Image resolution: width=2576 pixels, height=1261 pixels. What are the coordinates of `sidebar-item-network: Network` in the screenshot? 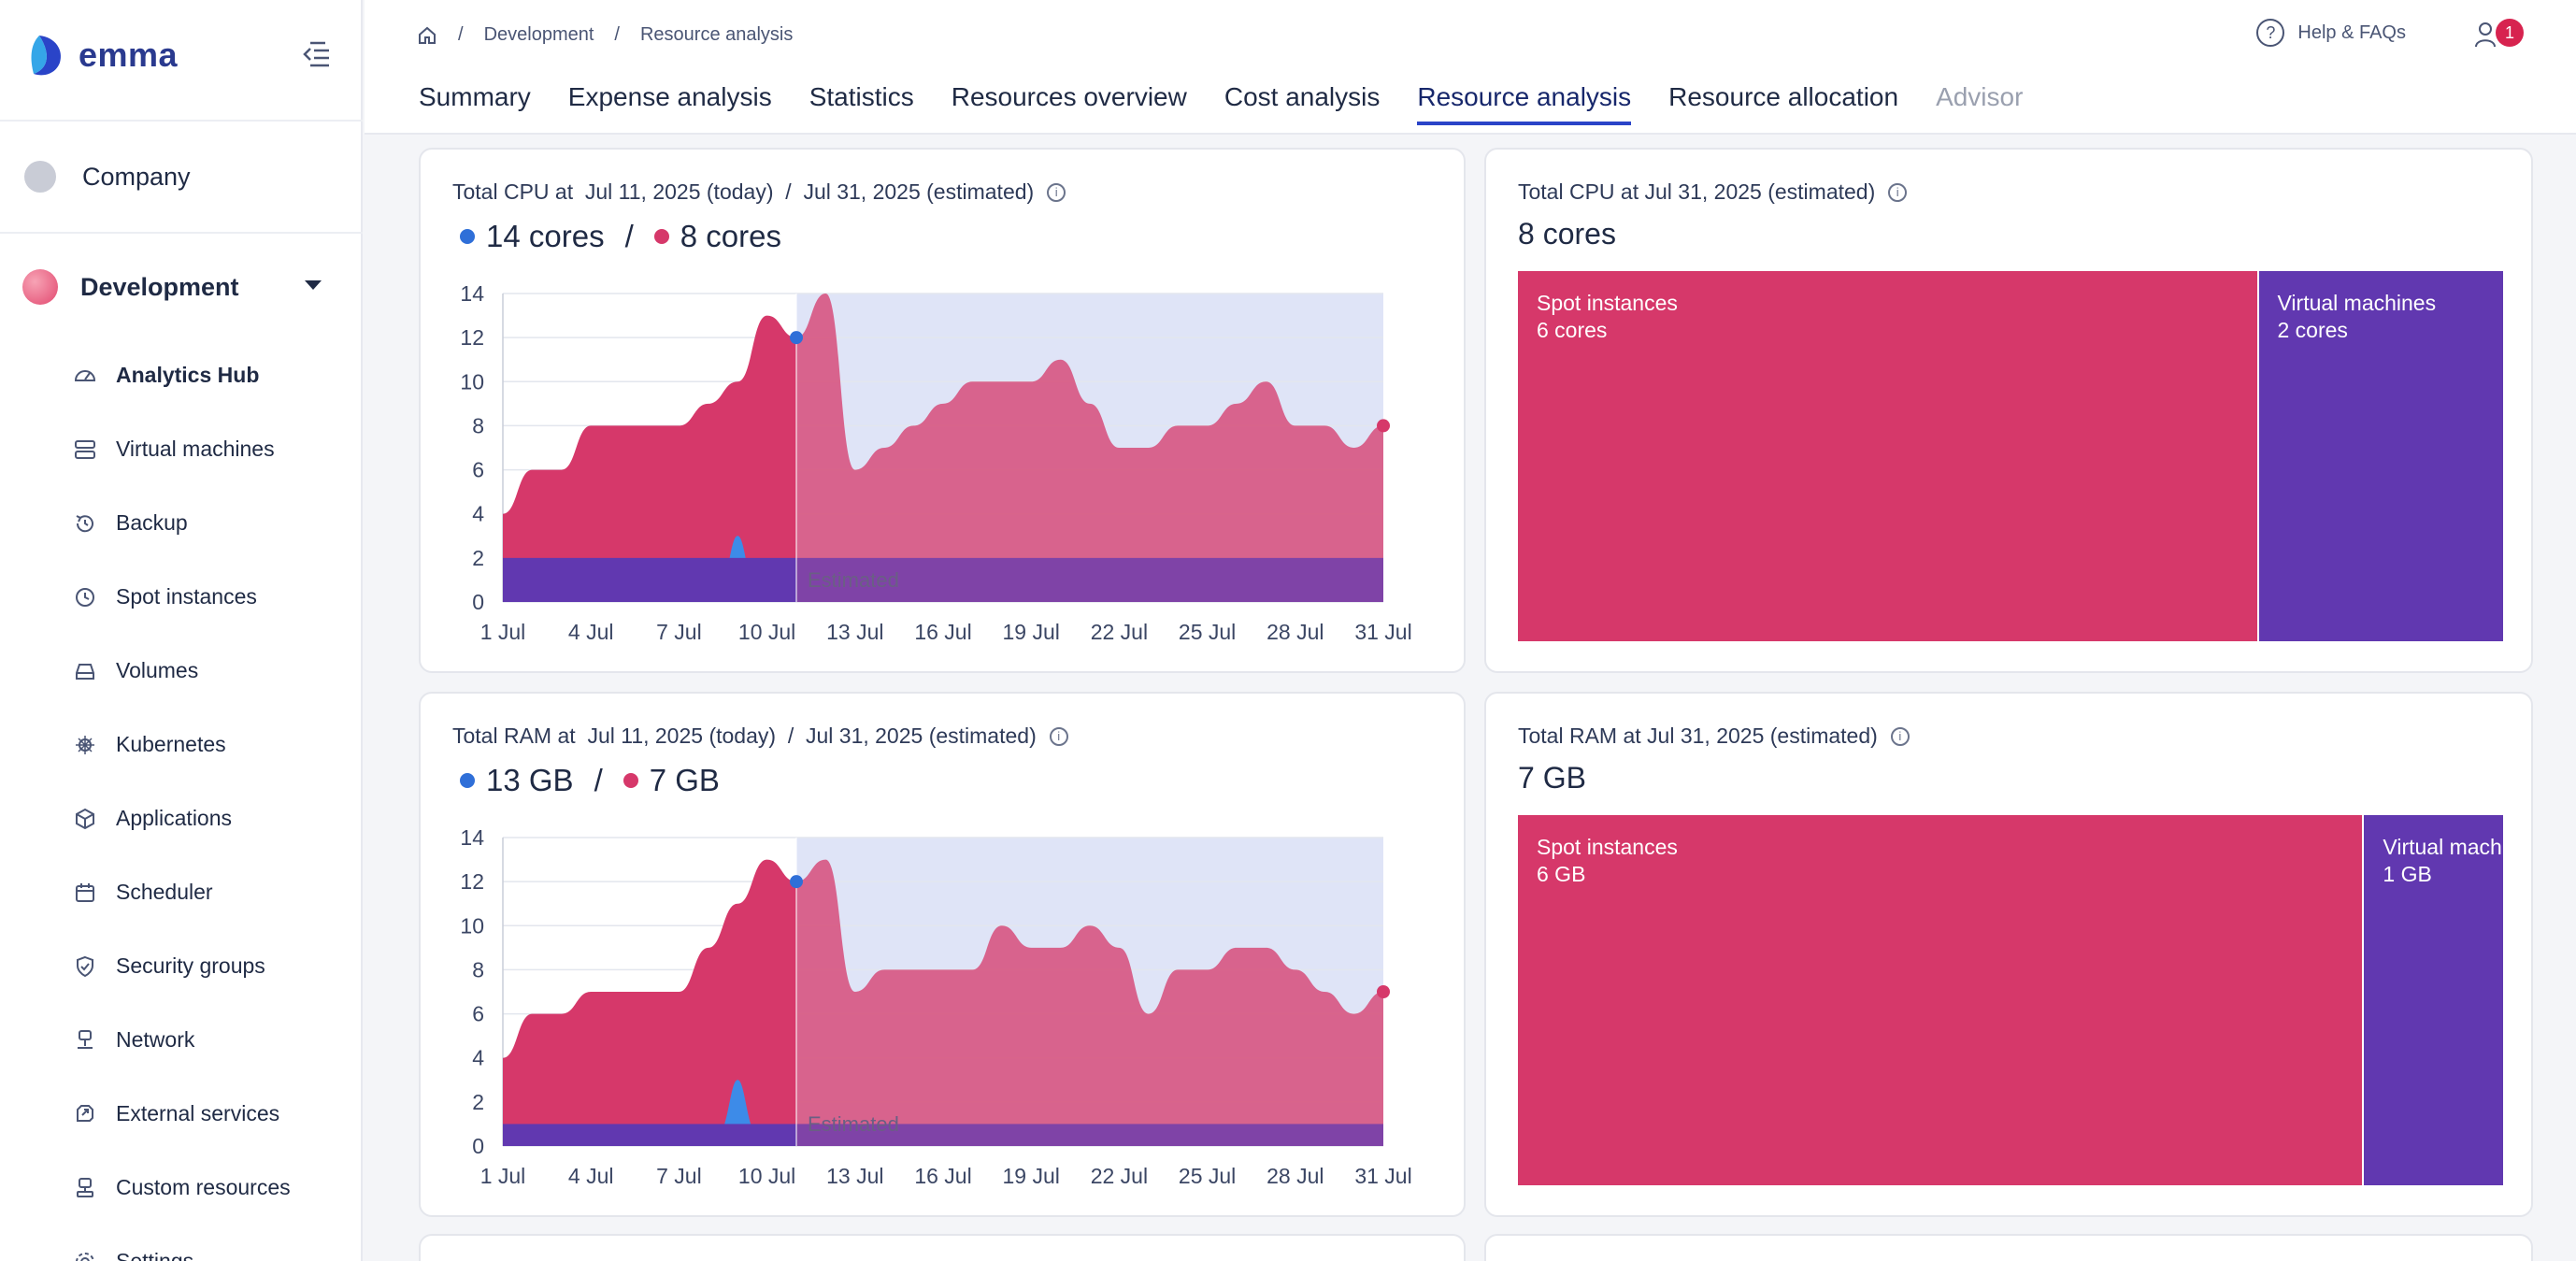 It's located at (182, 1040).